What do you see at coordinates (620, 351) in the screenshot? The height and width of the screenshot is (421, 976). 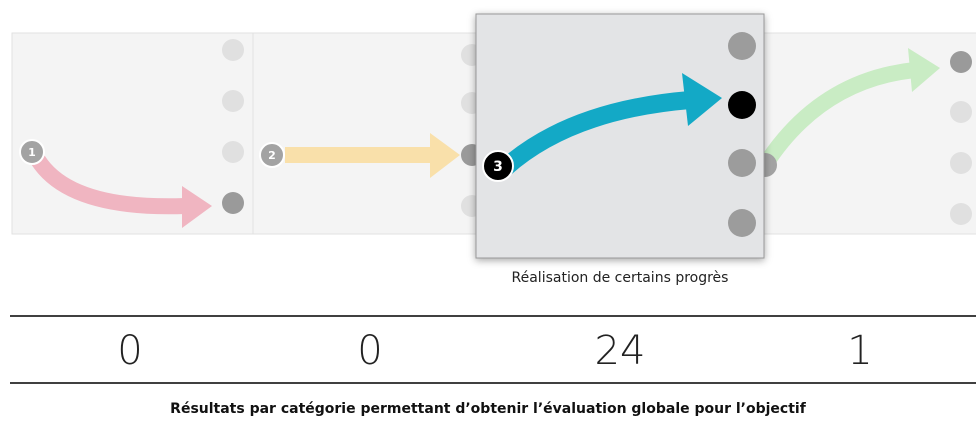 I see `count: 24` at bounding box center [620, 351].